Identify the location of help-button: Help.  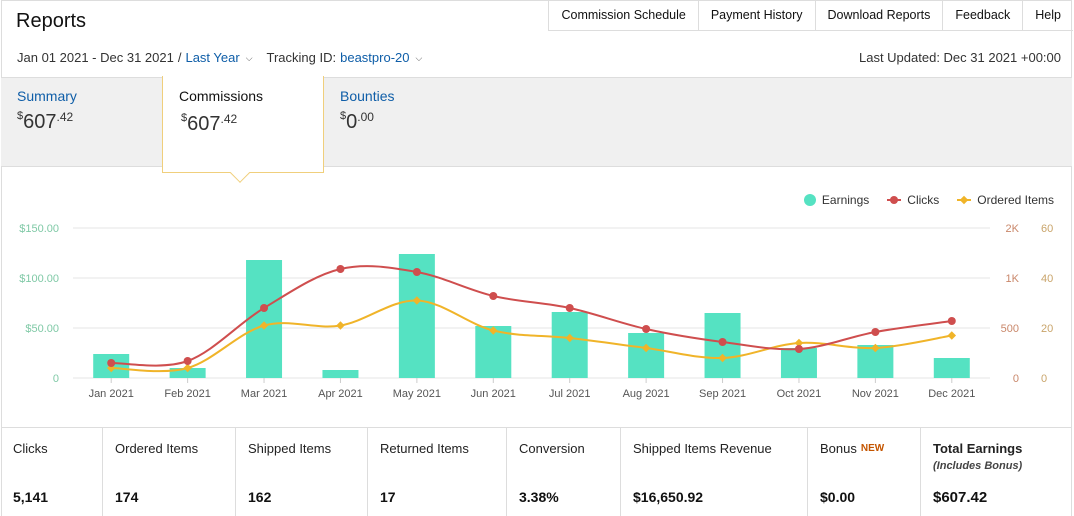
(1048, 15).